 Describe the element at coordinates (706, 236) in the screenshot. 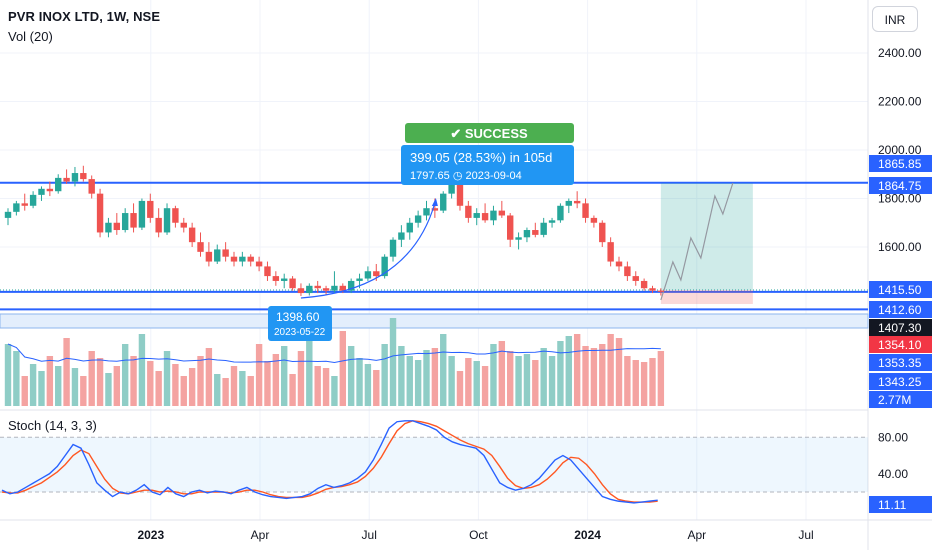

I see `position-target-zone` at that location.